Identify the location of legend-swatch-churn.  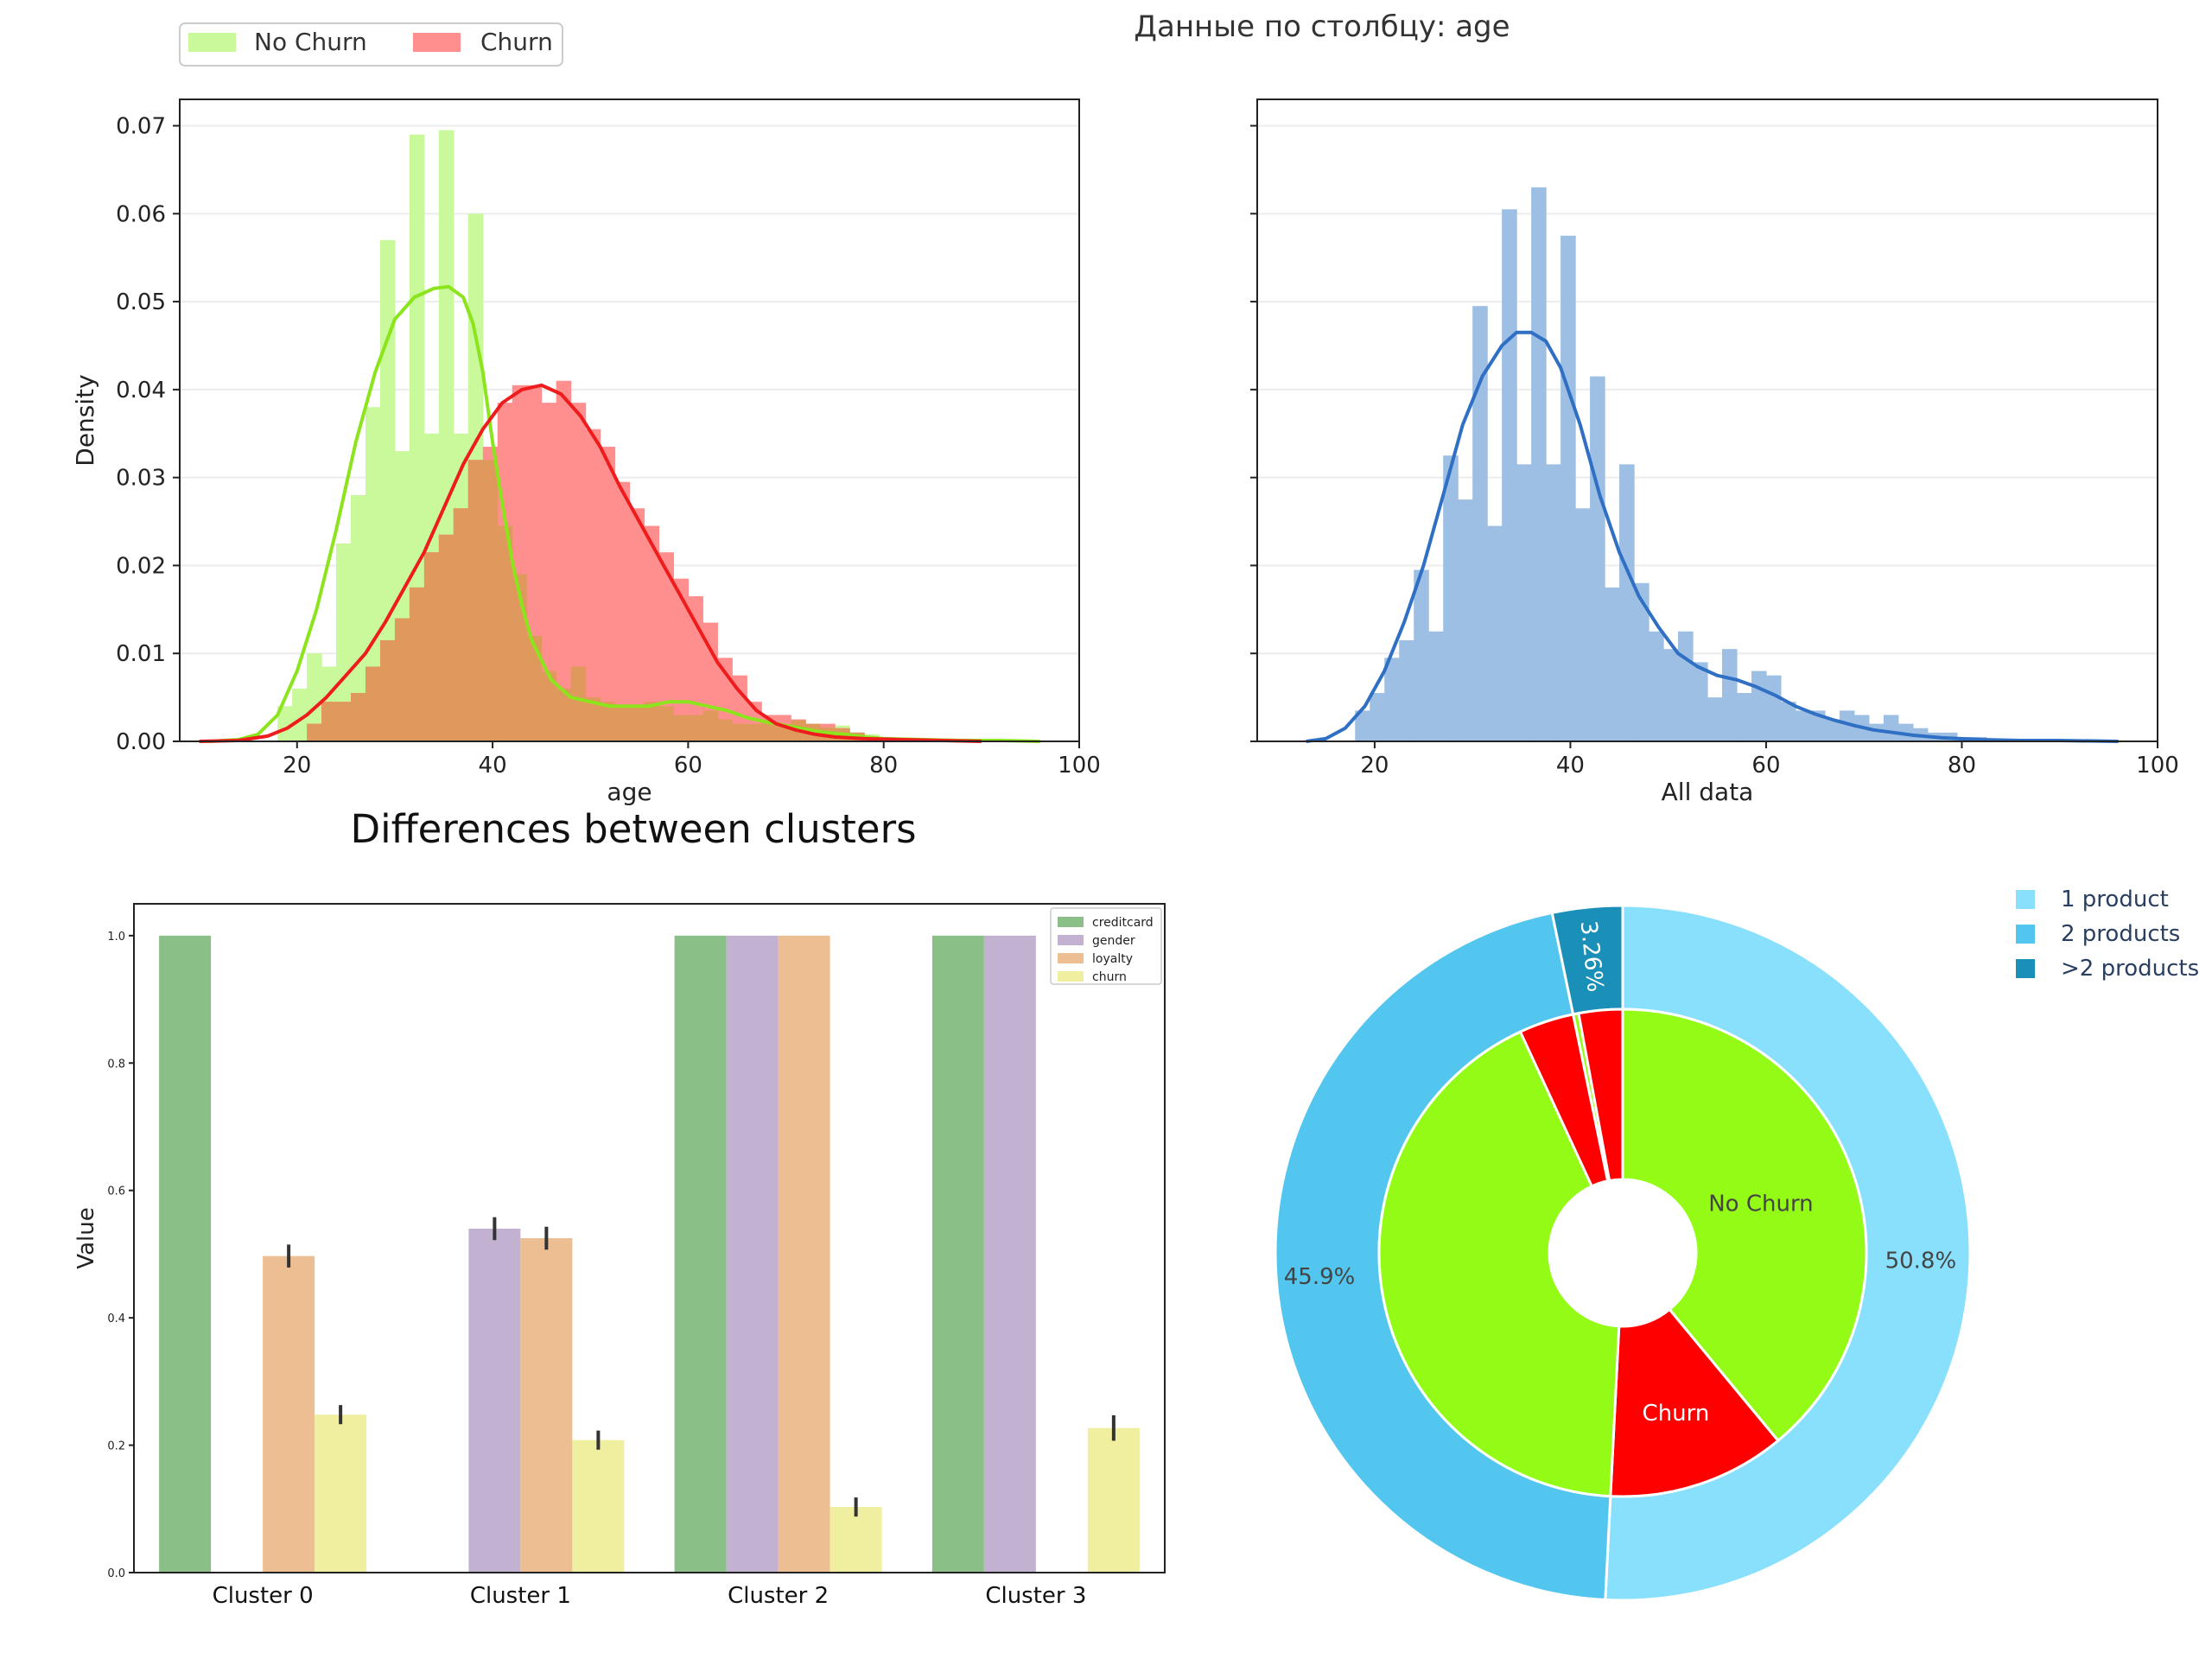
(437, 42).